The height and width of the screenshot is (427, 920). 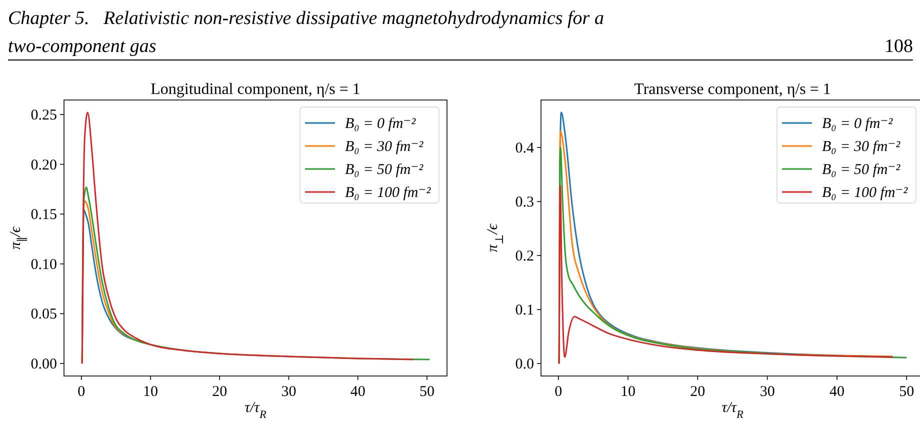 What do you see at coordinates (898, 46) in the screenshot?
I see `text: 108` at bounding box center [898, 46].